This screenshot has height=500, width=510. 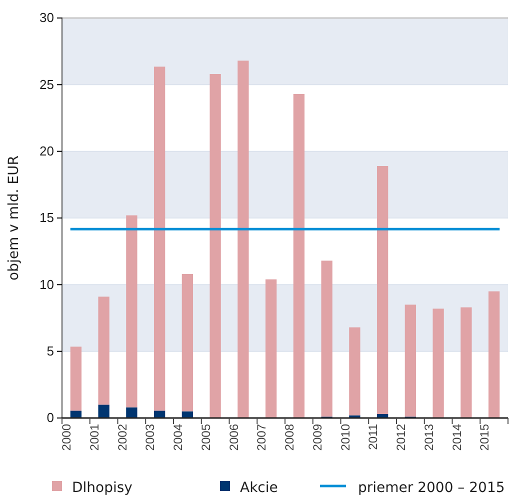 I want to click on x-tick-label: 2007, so click(x=261, y=437).